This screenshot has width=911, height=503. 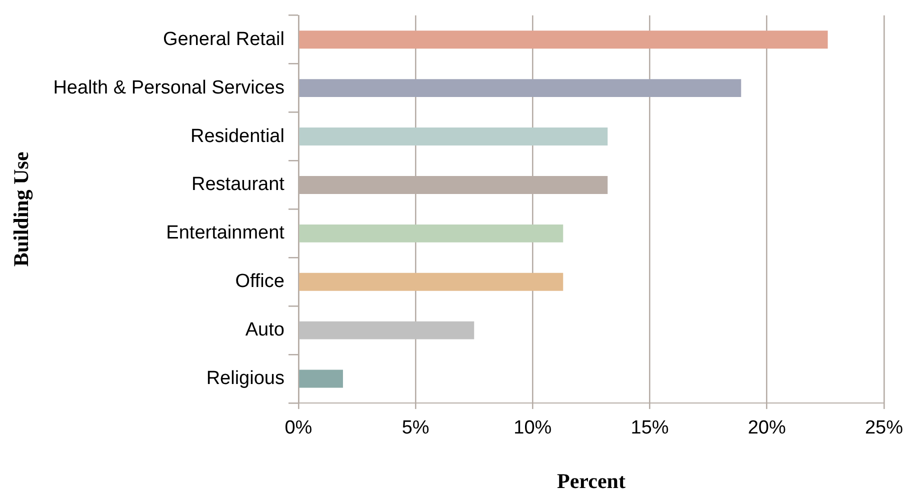 What do you see at coordinates (21, 209) in the screenshot?
I see `y-axis-title: Building Use` at bounding box center [21, 209].